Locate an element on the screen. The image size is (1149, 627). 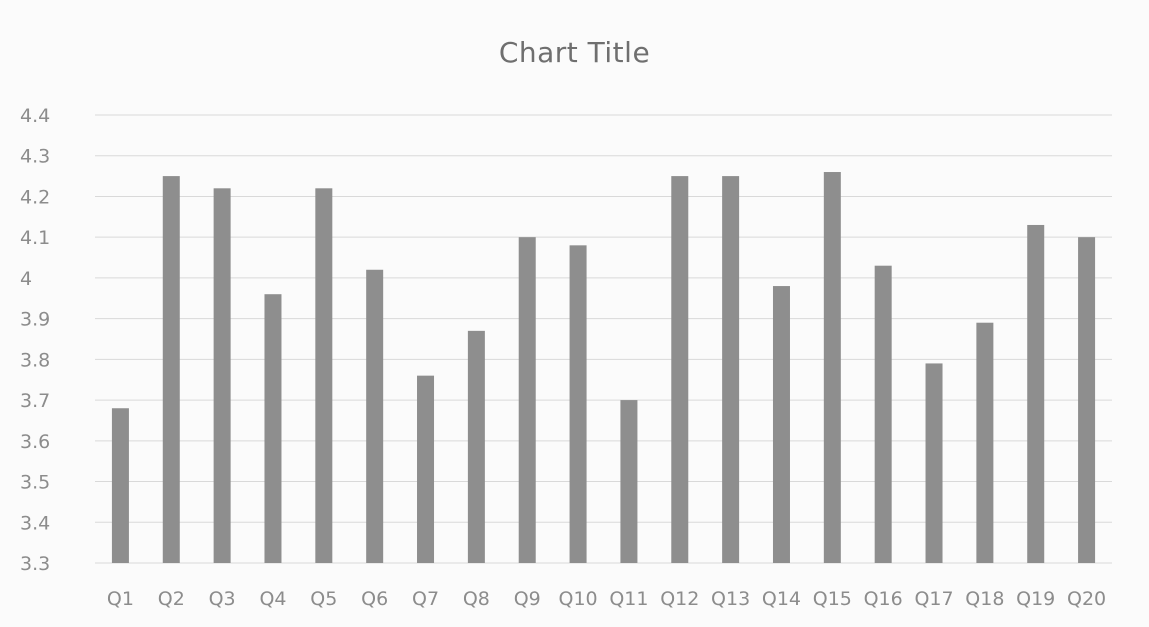
bar-q1 is located at coordinates (120, 485).